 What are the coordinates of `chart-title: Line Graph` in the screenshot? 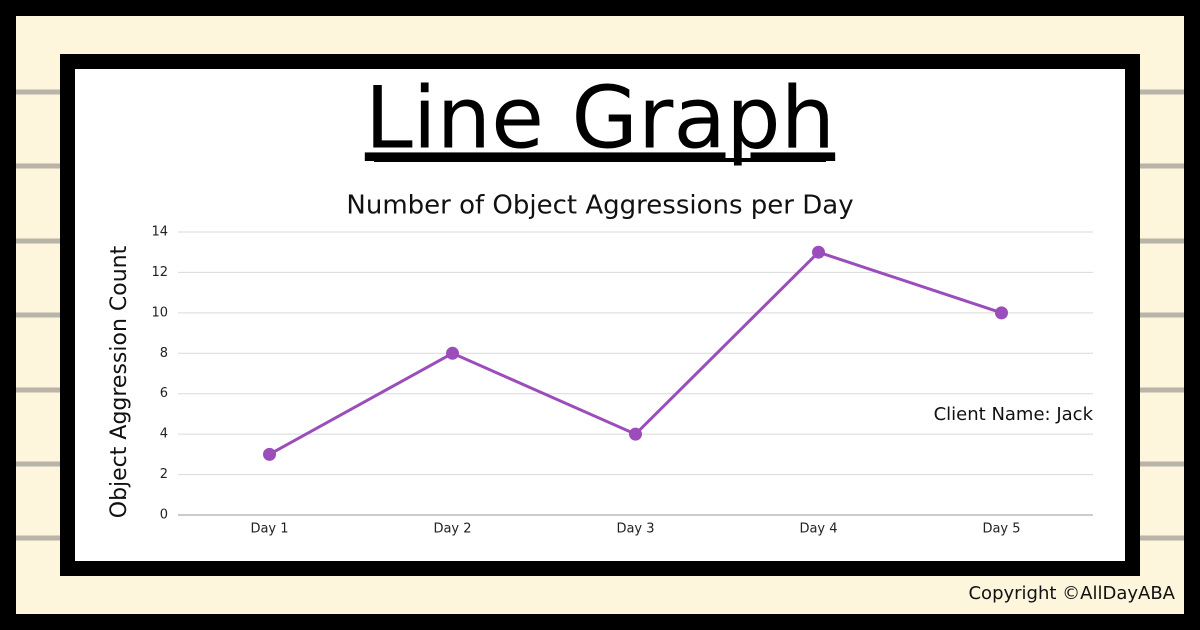 It's located at (600, 118).